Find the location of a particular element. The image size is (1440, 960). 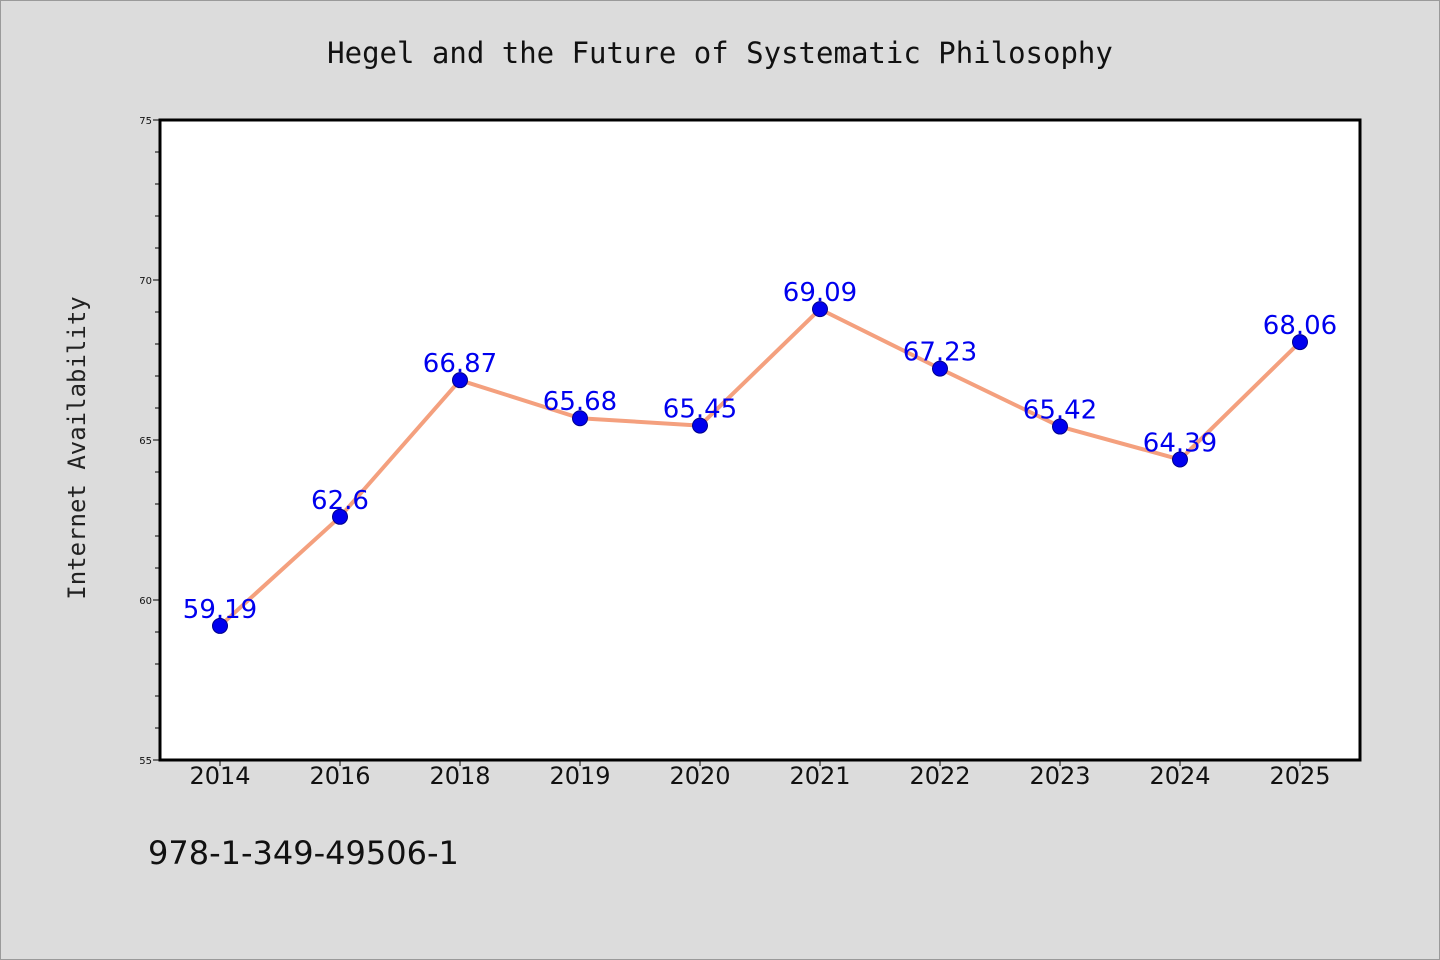

x-tick-label: 2021 is located at coordinates (819, 776).